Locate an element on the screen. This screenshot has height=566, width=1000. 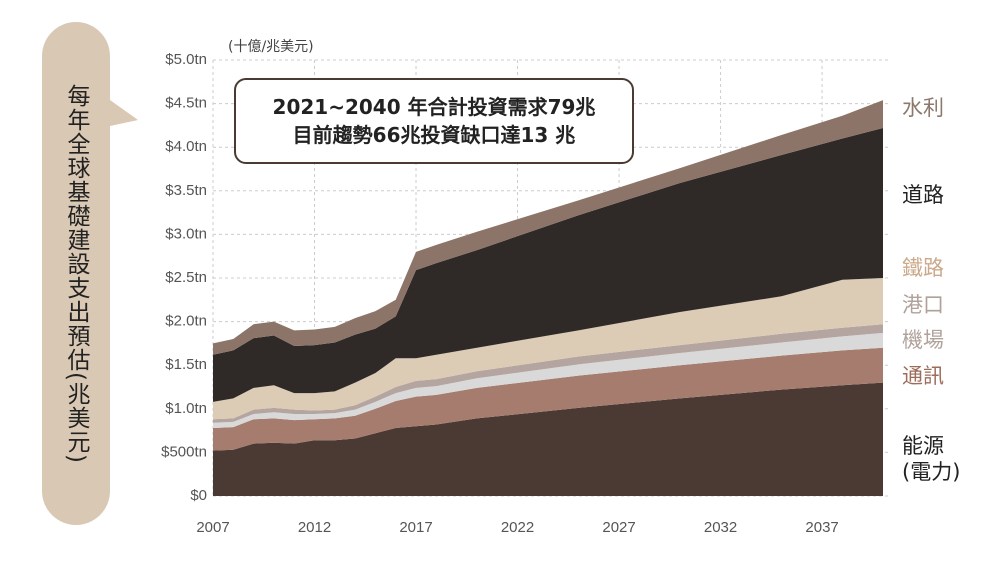
y-tick-label: $2.5tn is located at coordinates (186, 277).